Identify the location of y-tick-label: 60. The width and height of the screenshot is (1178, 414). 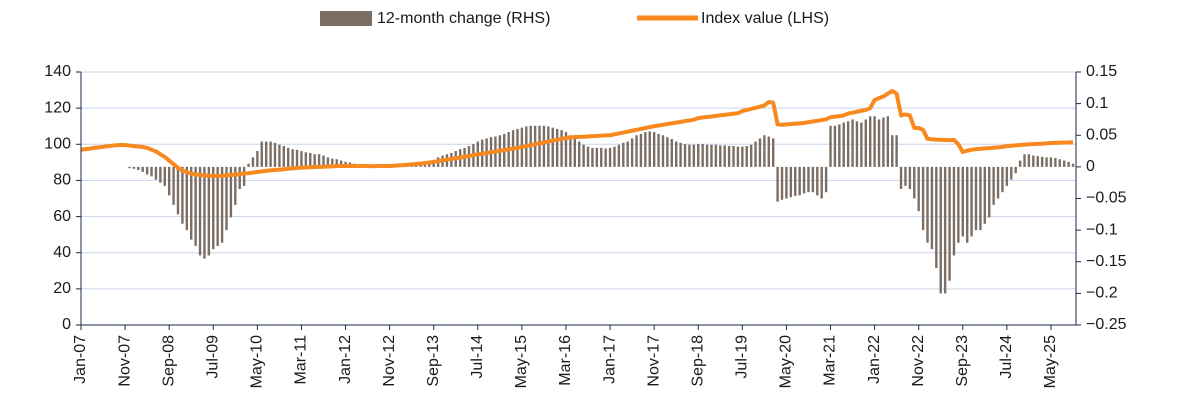
(62, 216).